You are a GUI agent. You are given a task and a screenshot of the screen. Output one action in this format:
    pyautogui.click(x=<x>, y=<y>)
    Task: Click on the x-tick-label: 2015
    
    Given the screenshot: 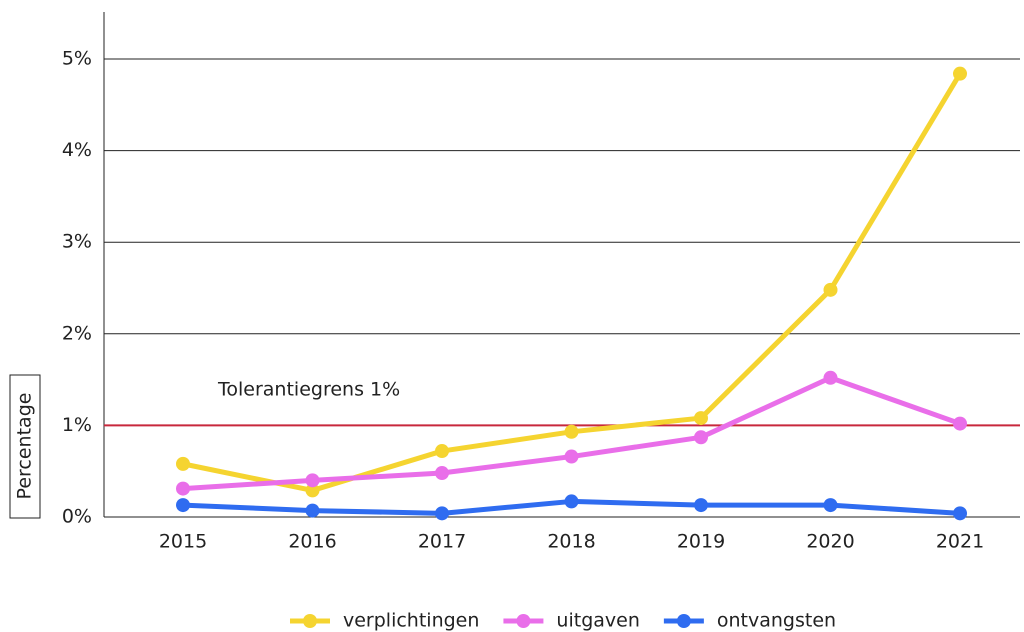 What is the action you would take?
    pyautogui.click(x=183, y=542)
    